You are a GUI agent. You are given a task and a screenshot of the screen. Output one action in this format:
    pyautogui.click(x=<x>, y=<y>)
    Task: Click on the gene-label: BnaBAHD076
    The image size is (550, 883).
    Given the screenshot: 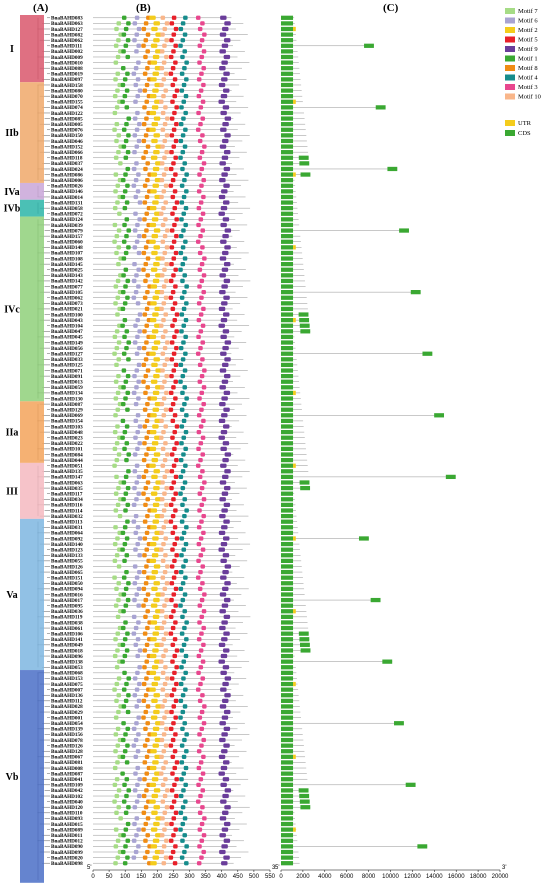 What is the action you would take?
    pyautogui.click(x=67, y=131)
    